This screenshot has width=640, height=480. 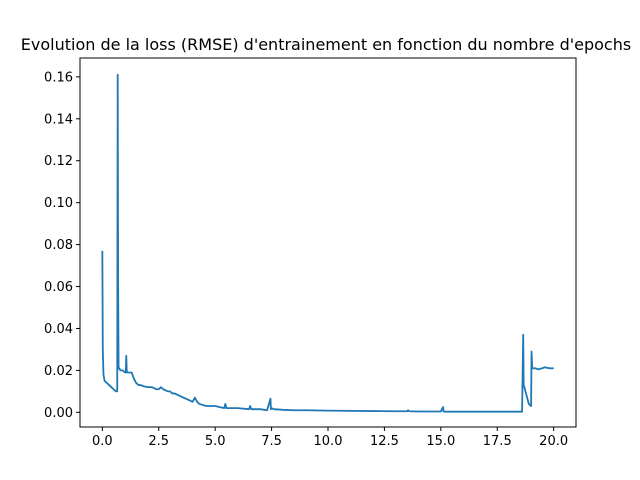 What do you see at coordinates (58, 119) in the screenshot?
I see `y-tick-label: 0.14` at bounding box center [58, 119].